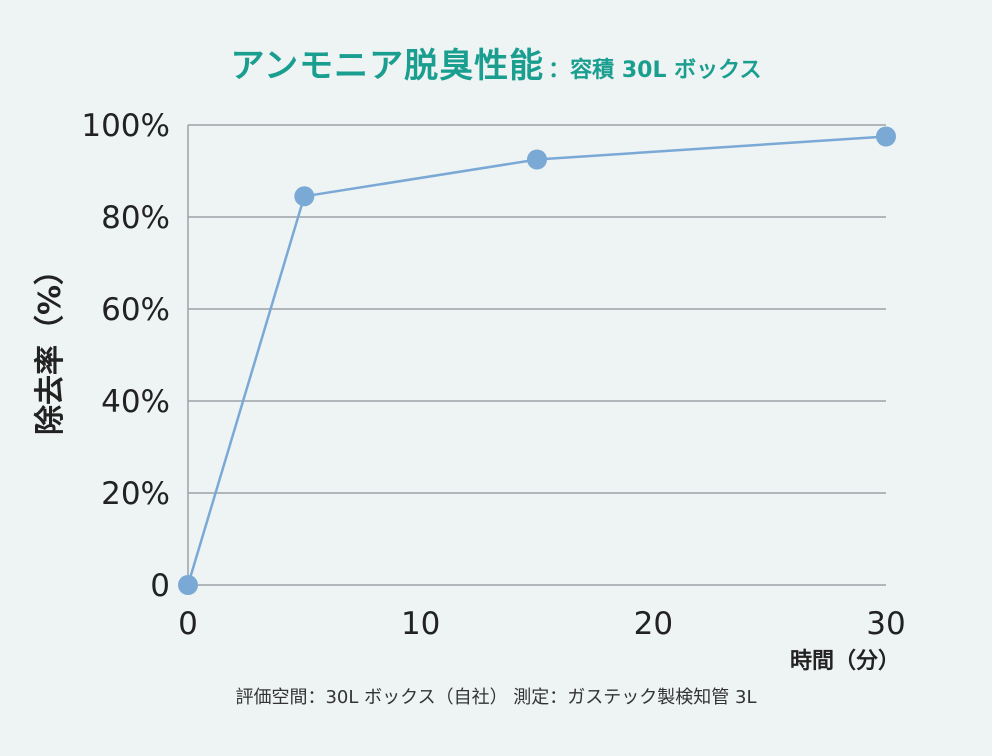 Image resolution: width=992 pixels, height=756 pixels. Describe the element at coordinates (135, 402) in the screenshot. I see `y-tick-label: 40%` at that location.